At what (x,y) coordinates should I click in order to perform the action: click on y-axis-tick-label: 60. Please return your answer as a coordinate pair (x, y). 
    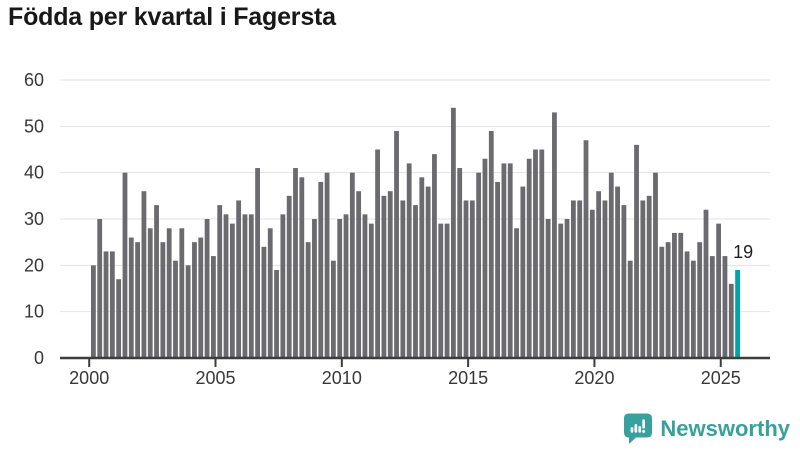
    Looking at the image, I should click on (34, 80).